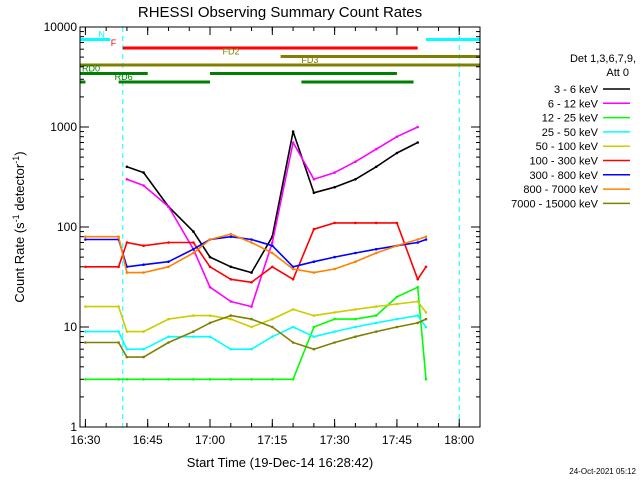  I want to click on x-tick-label: 17:30, so click(335, 440).